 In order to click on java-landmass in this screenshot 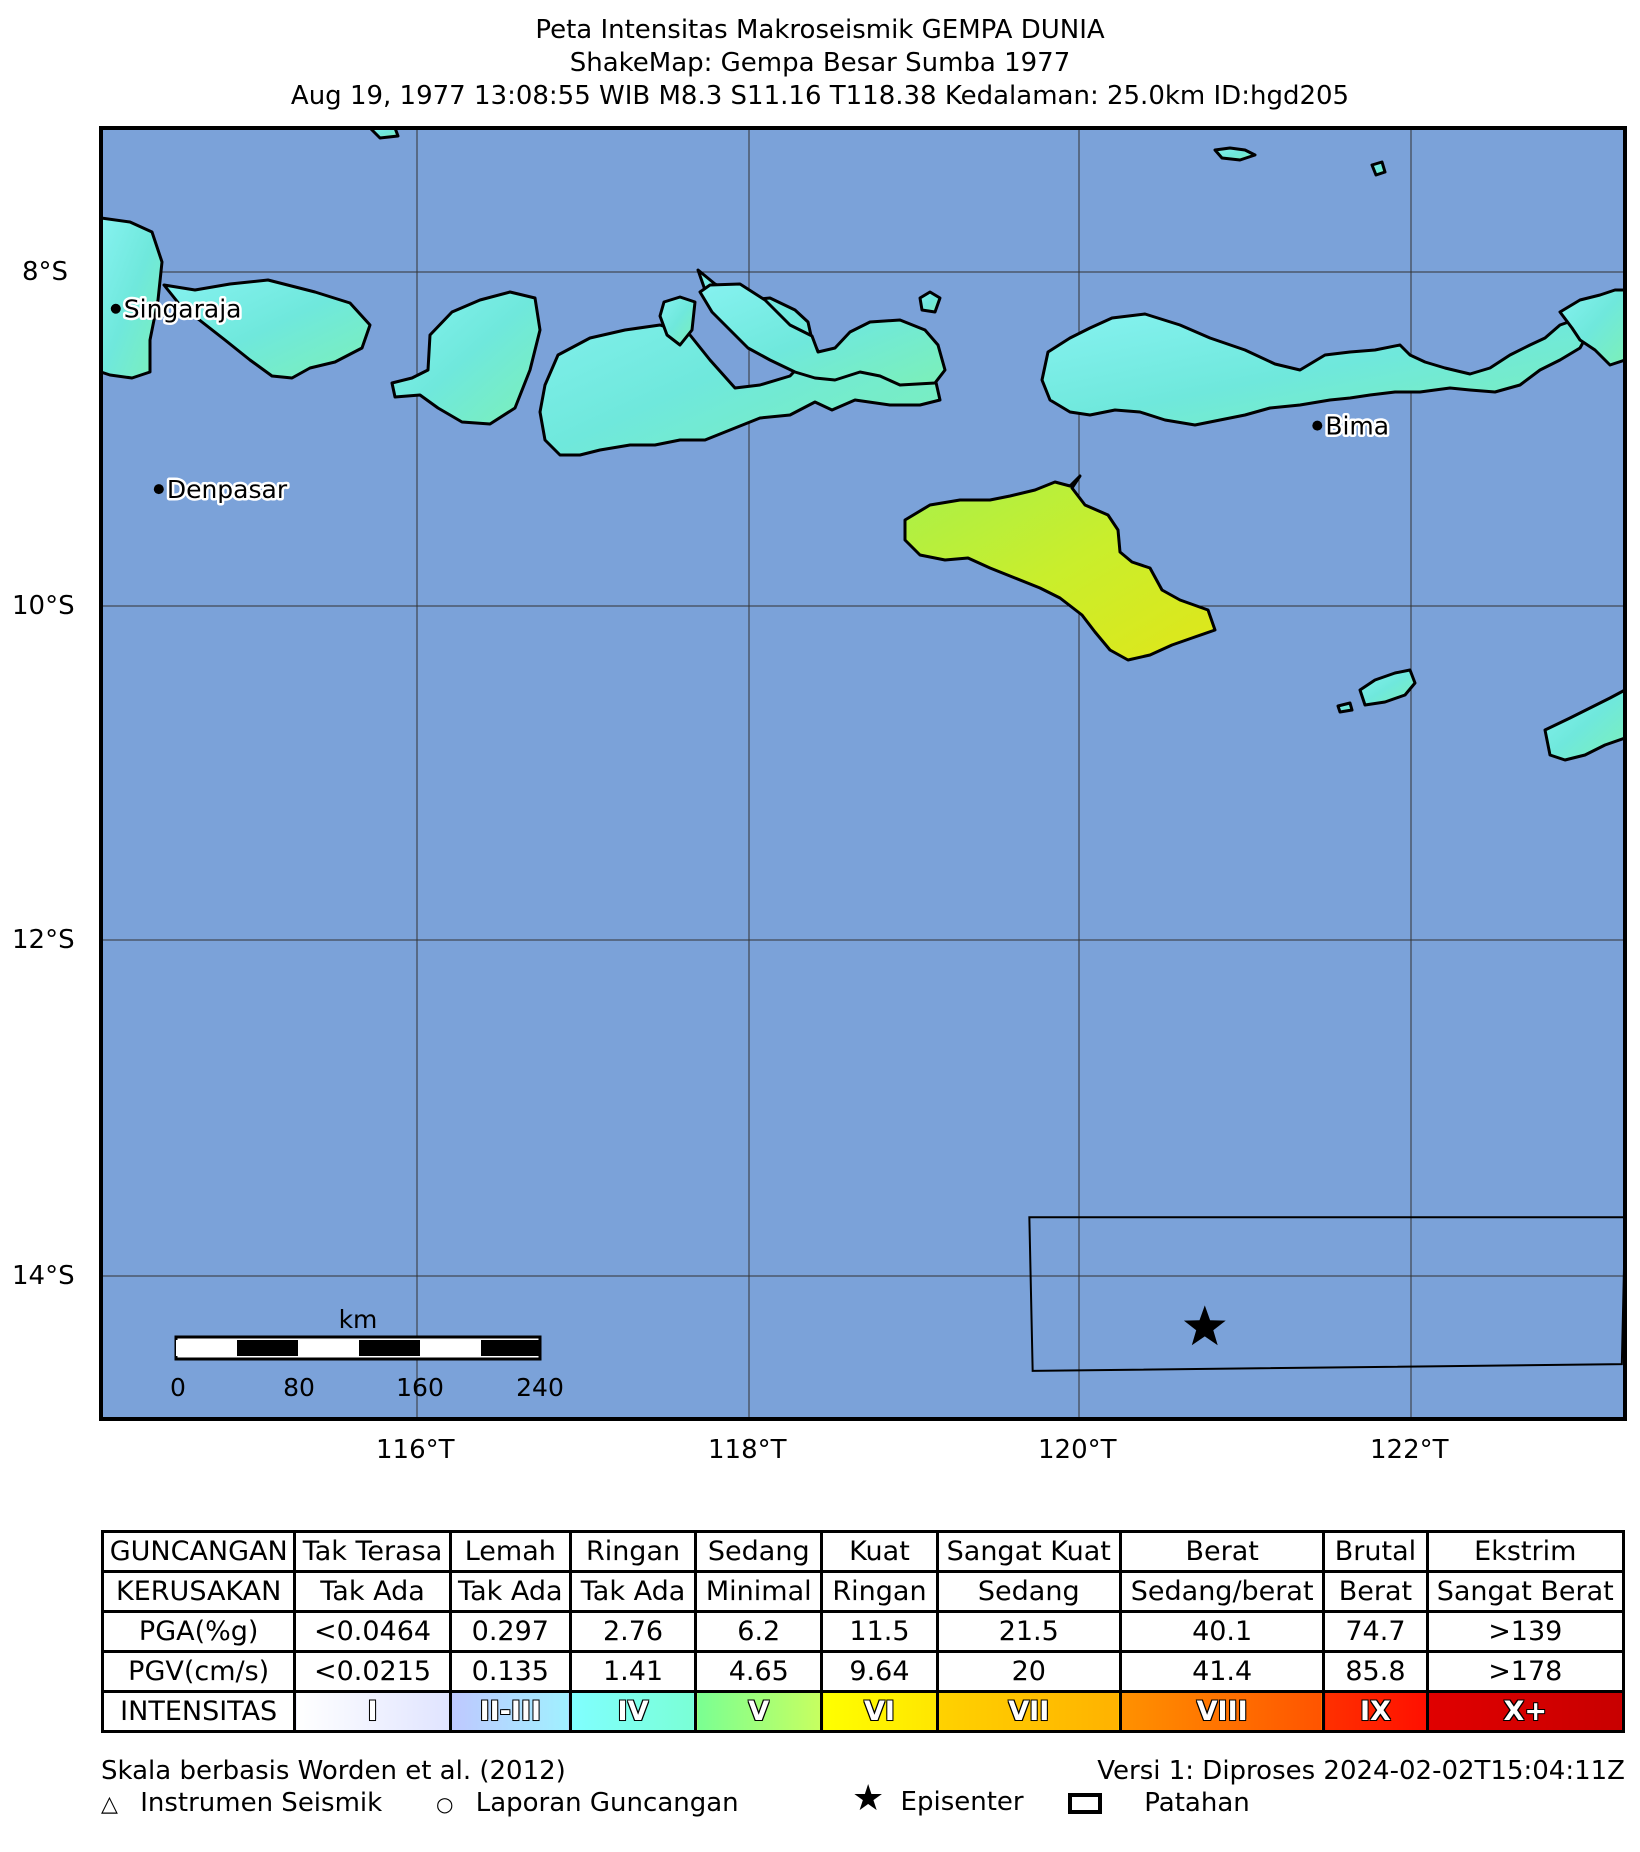, I will do `click(132, 298)`.